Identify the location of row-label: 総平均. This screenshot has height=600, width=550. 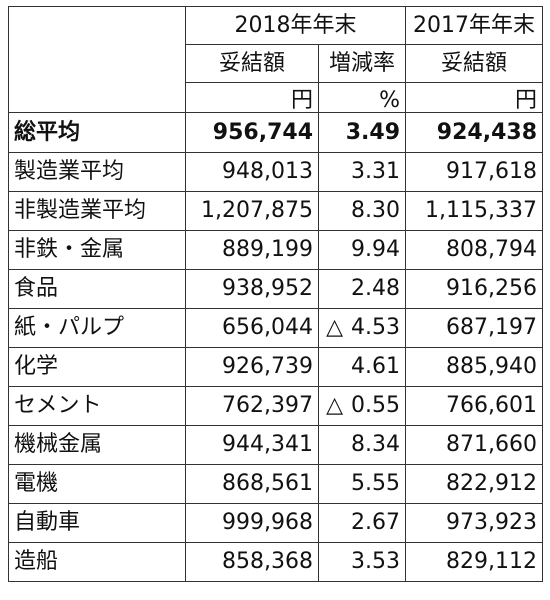
(97, 132).